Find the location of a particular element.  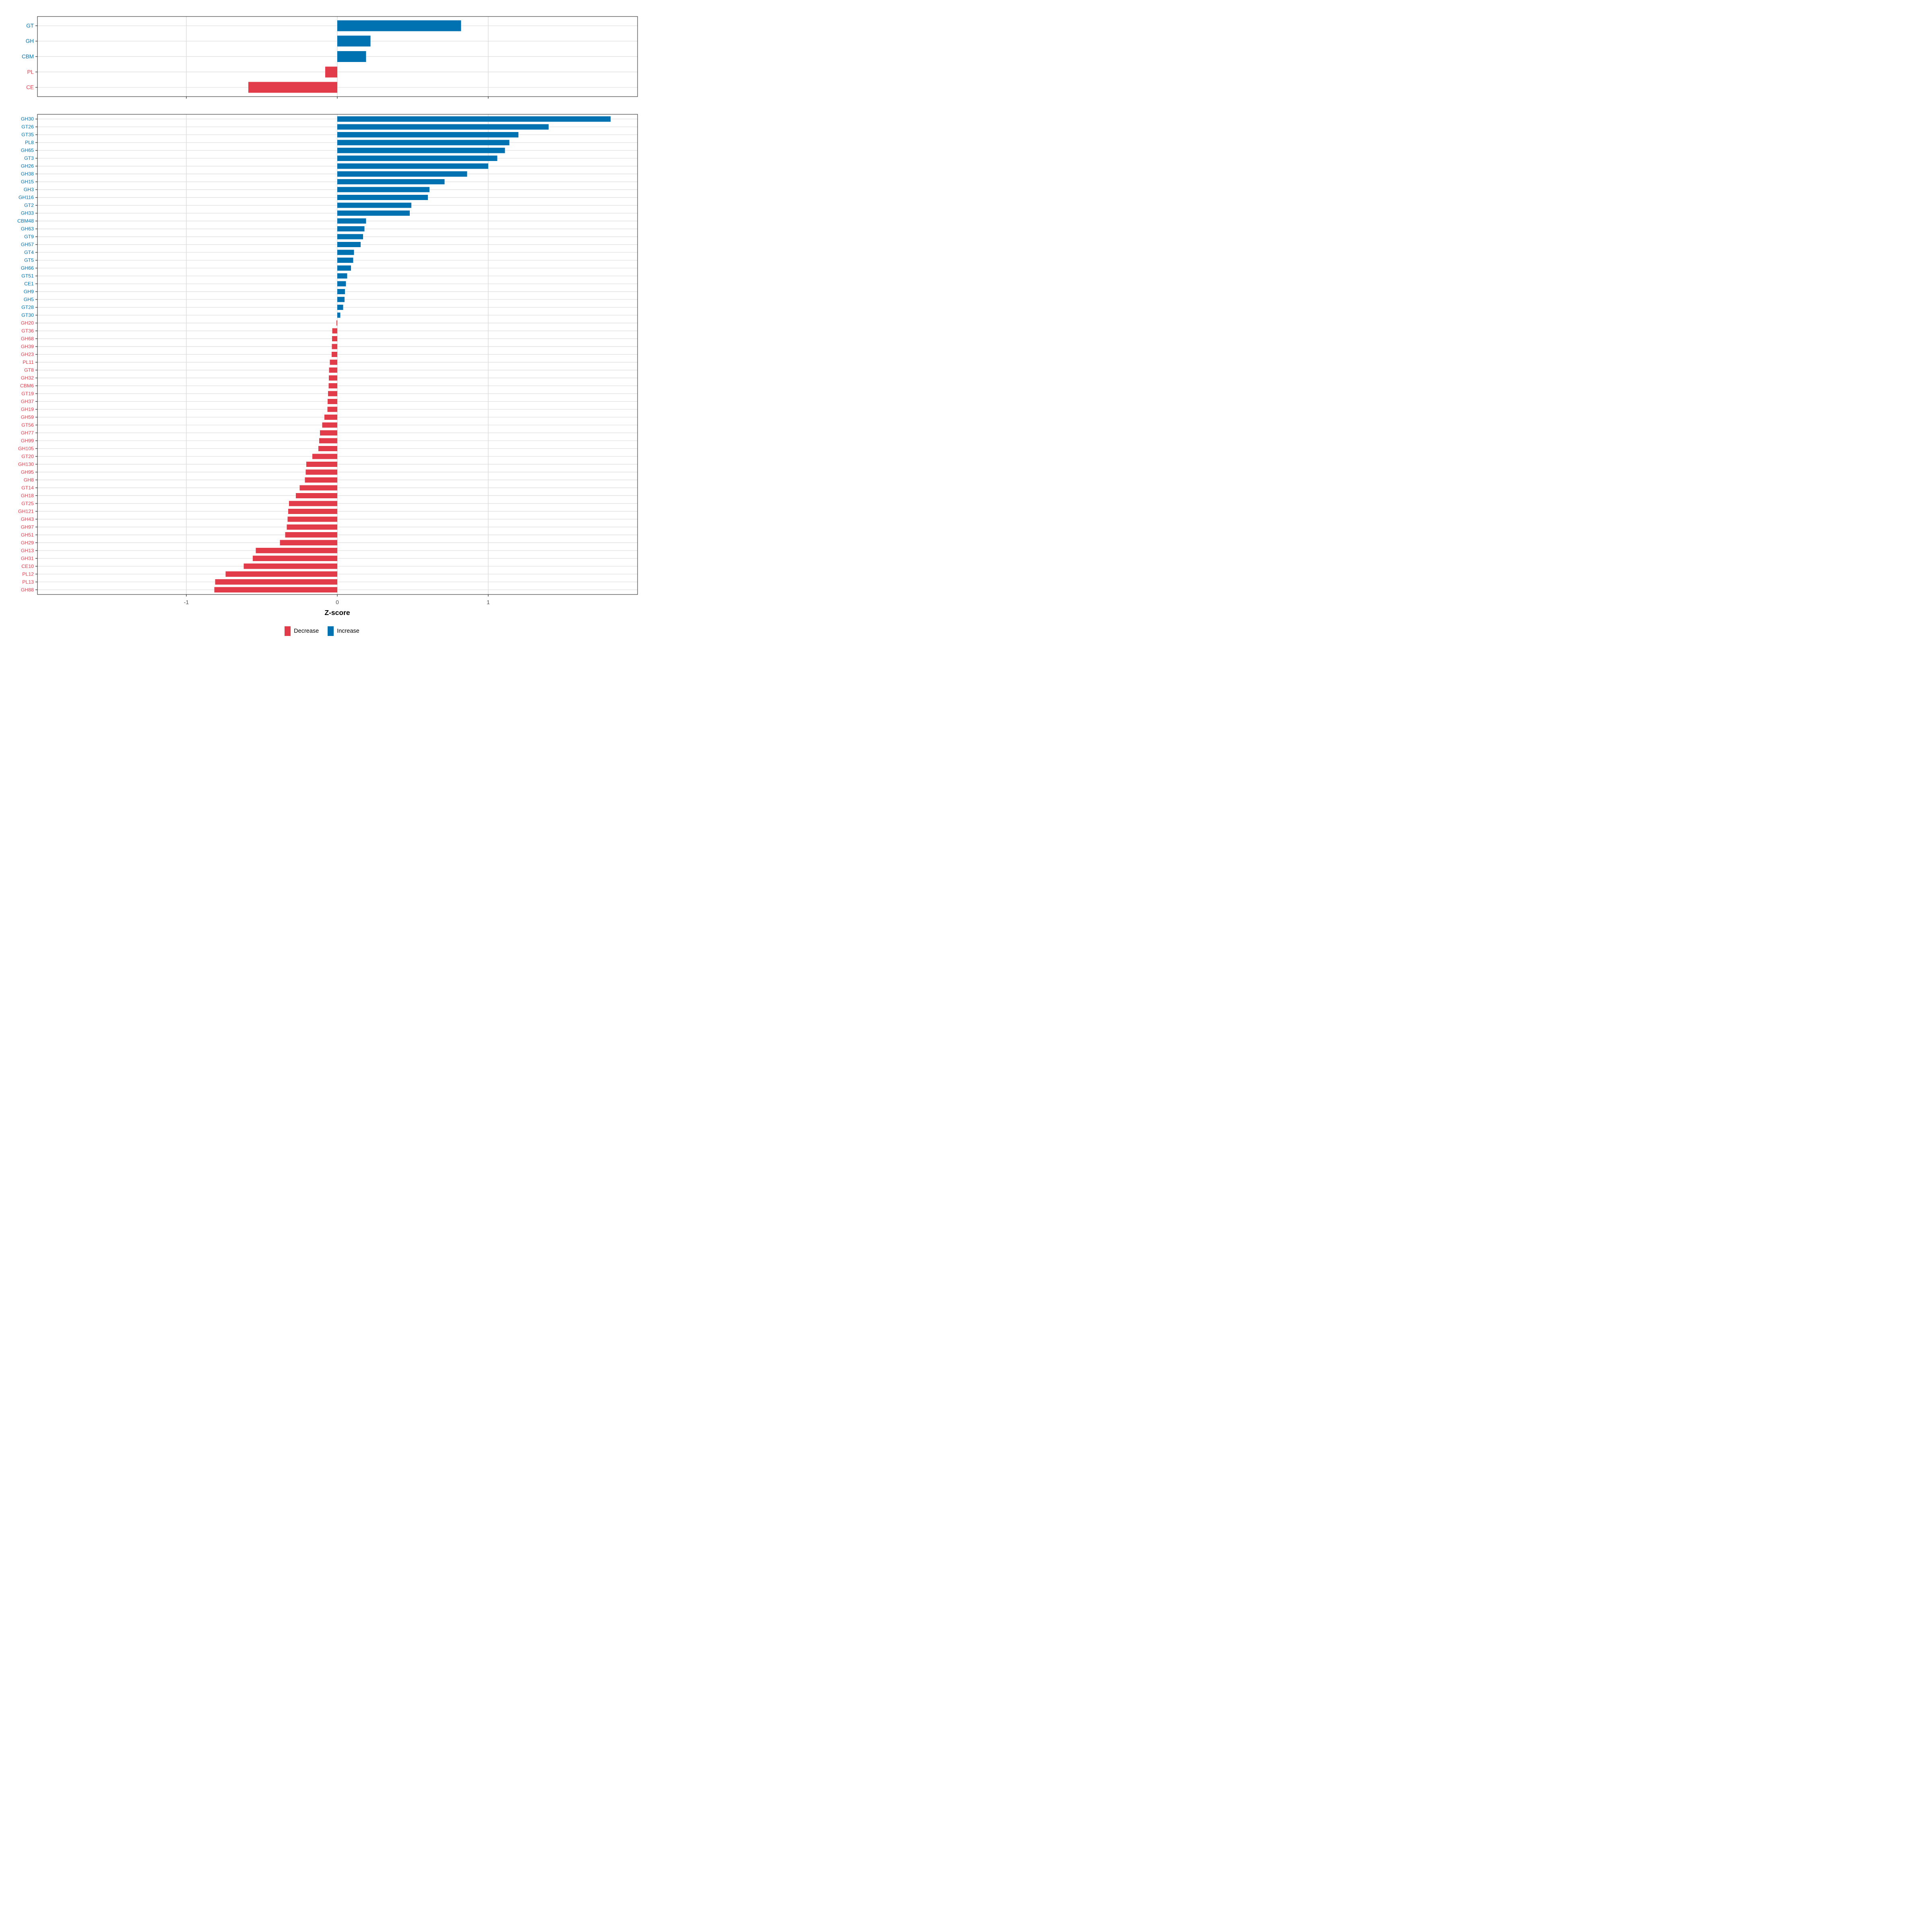

bar-GT25 is located at coordinates (313, 504).